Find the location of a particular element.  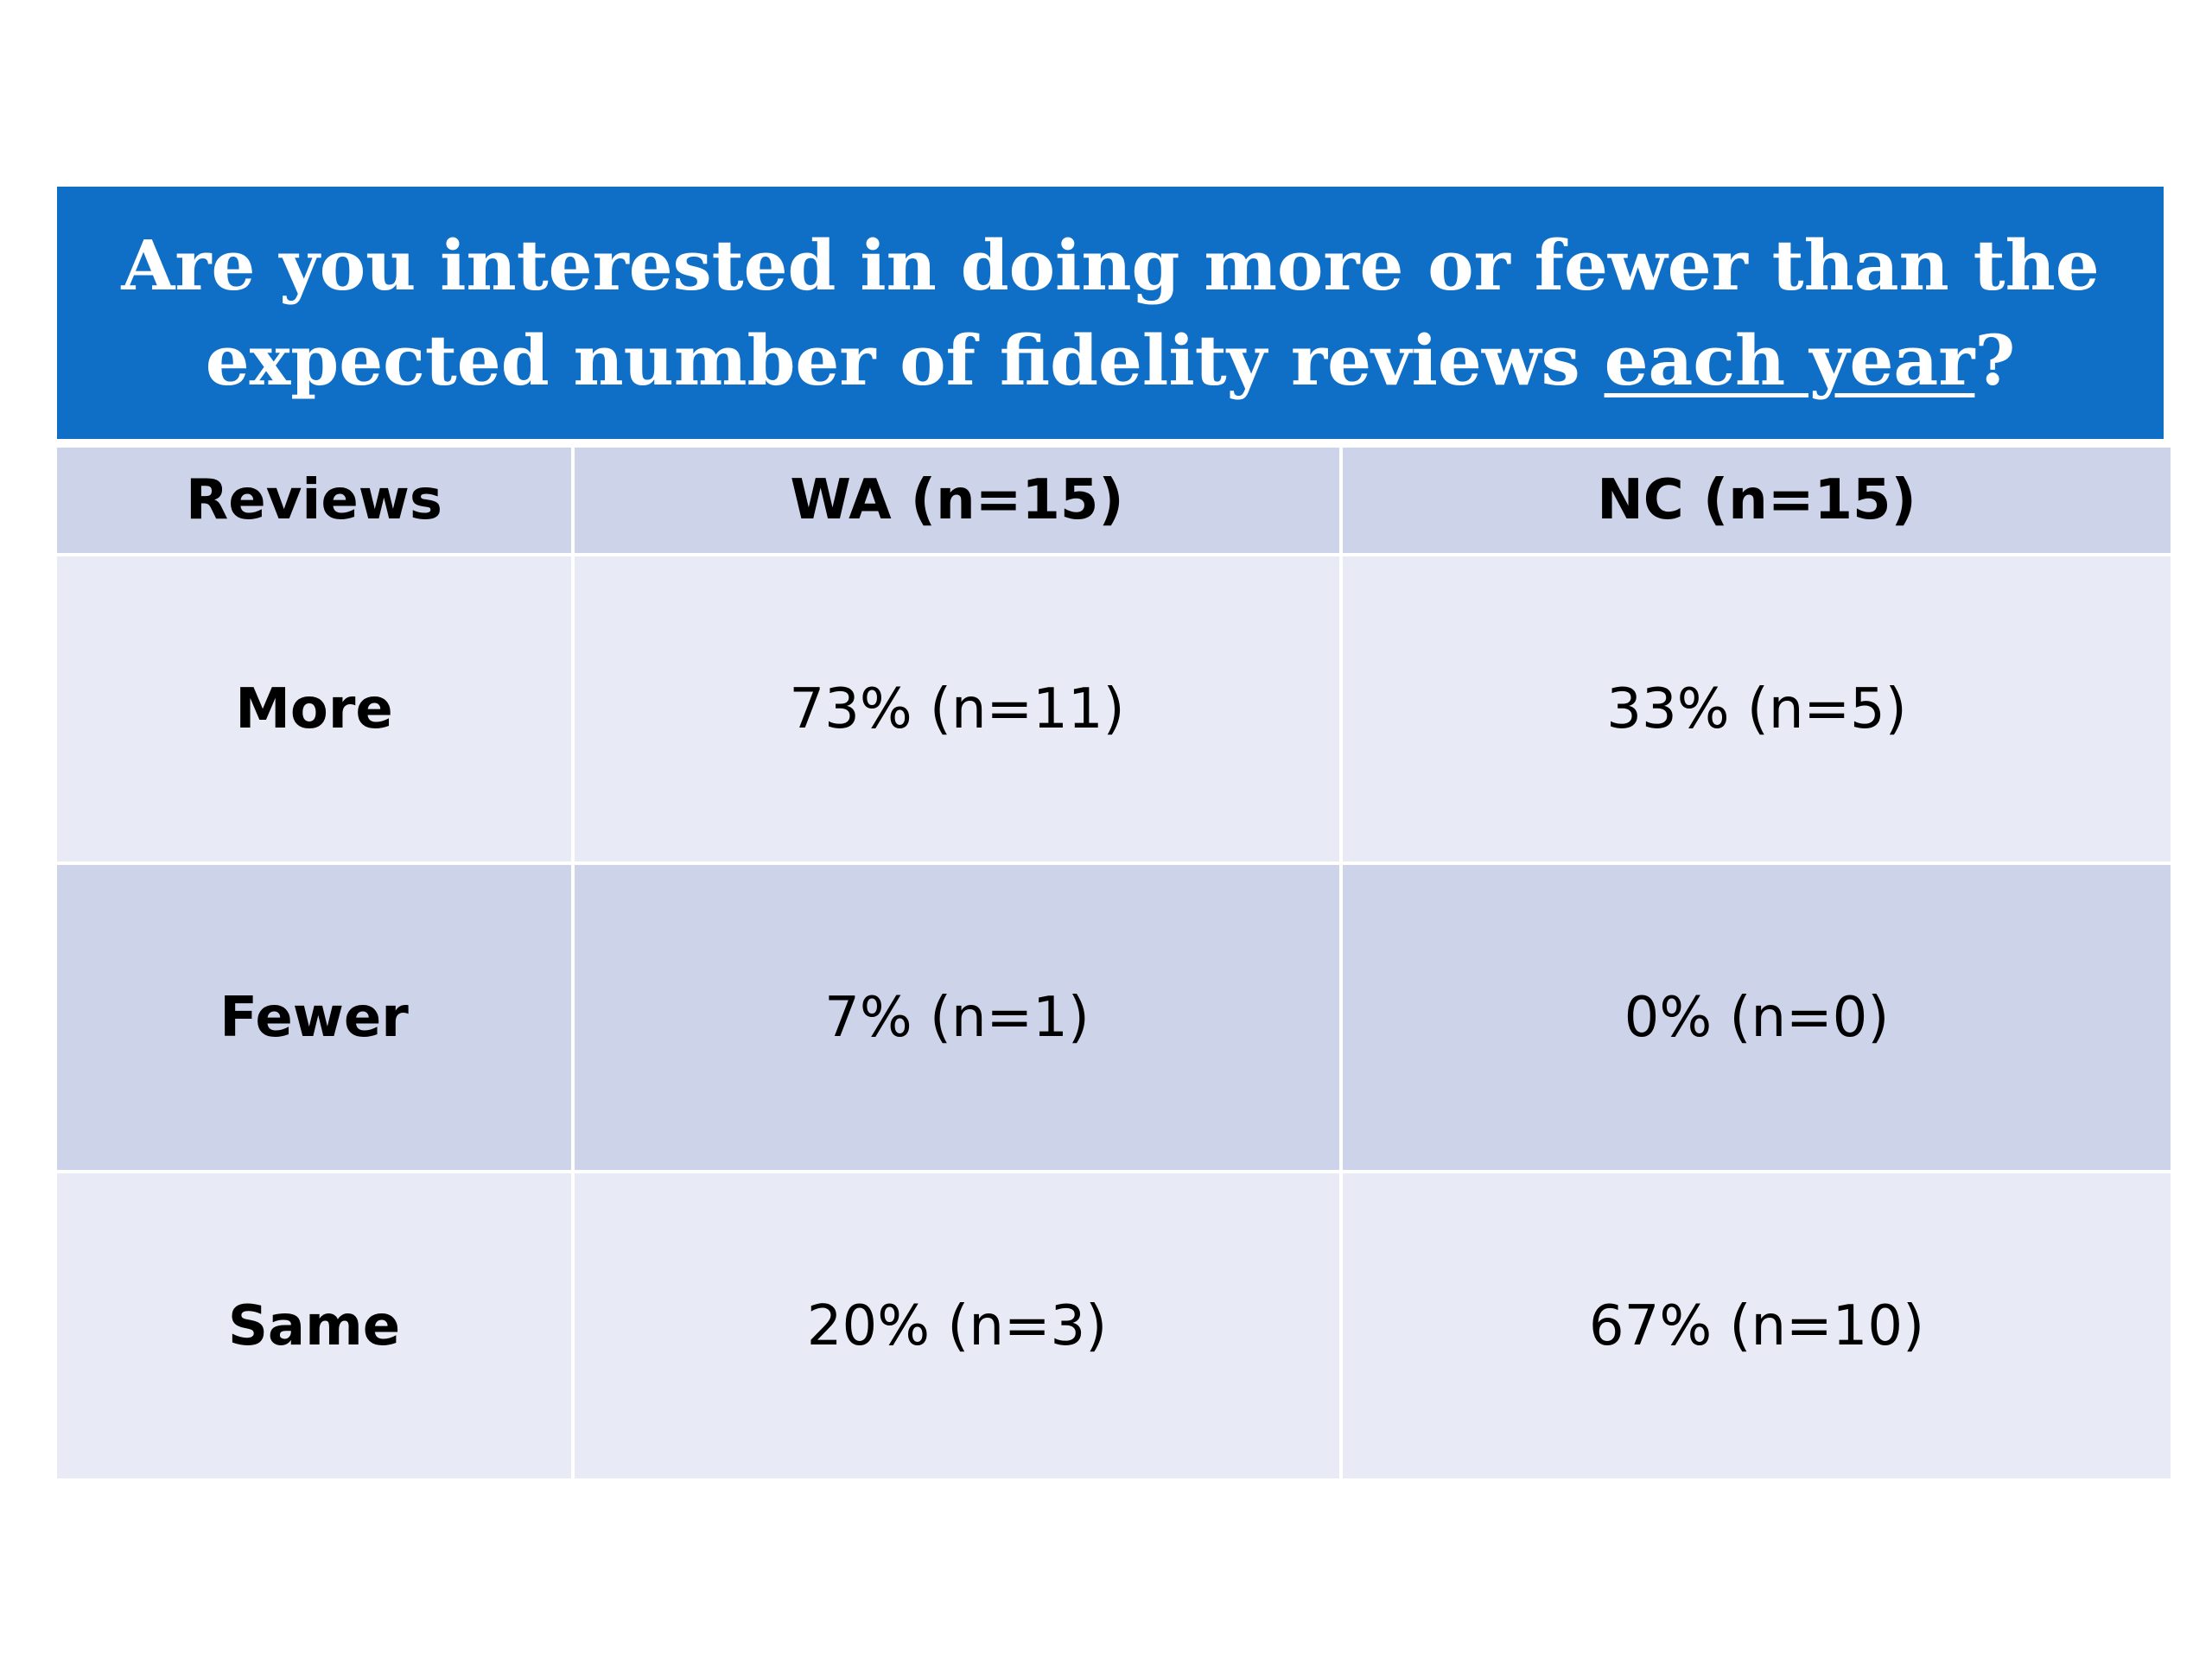

cell-more-wa: 73% (n=11) is located at coordinates (957, 708).